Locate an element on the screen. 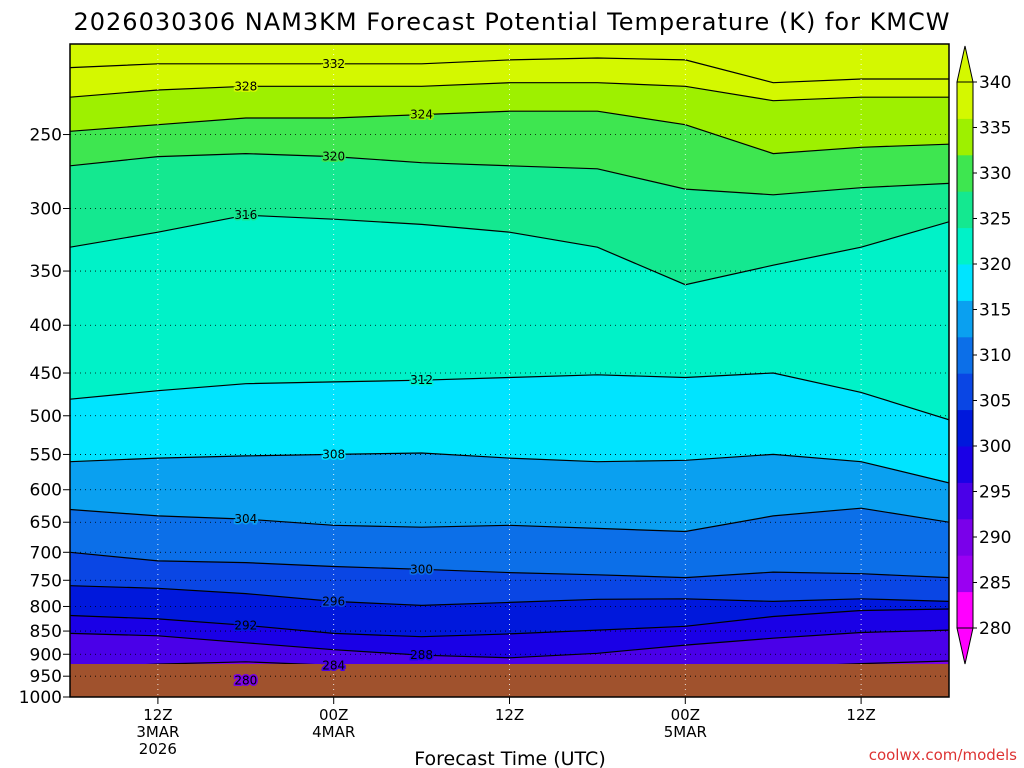  x-tick-label: 5MAR is located at coordinates (685, 732).